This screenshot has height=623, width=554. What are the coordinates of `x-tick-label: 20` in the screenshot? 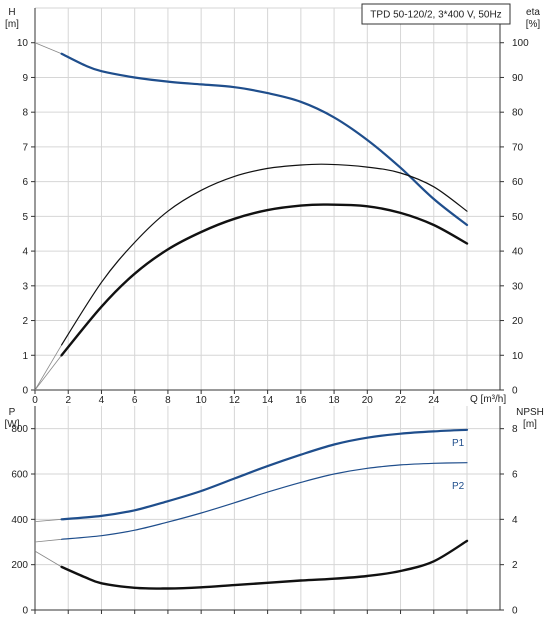 It's located at (368, 400).